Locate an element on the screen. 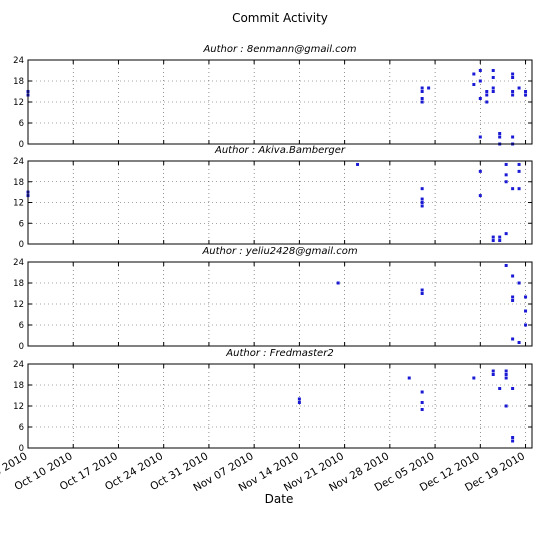  chart-title: Commit Activity is located at coordinates (280, 18).